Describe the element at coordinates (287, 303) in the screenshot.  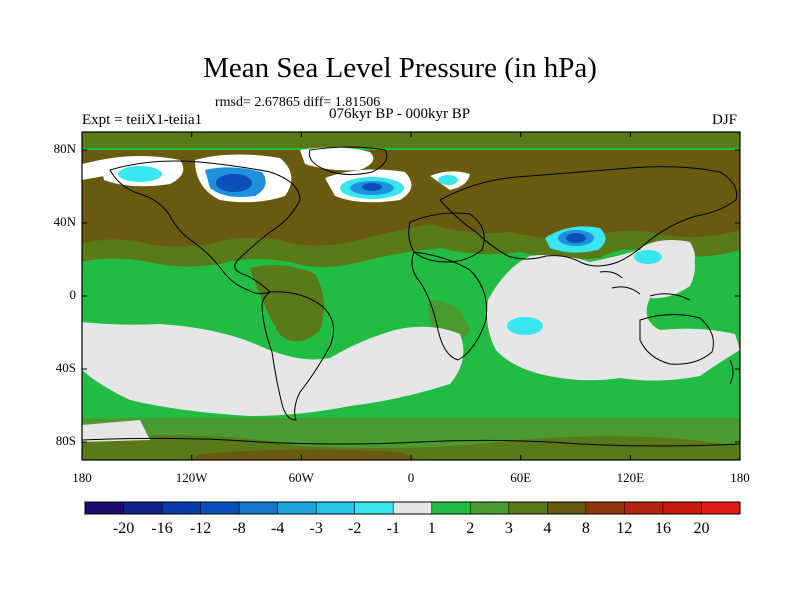
I see `south-america-olive` at that location.